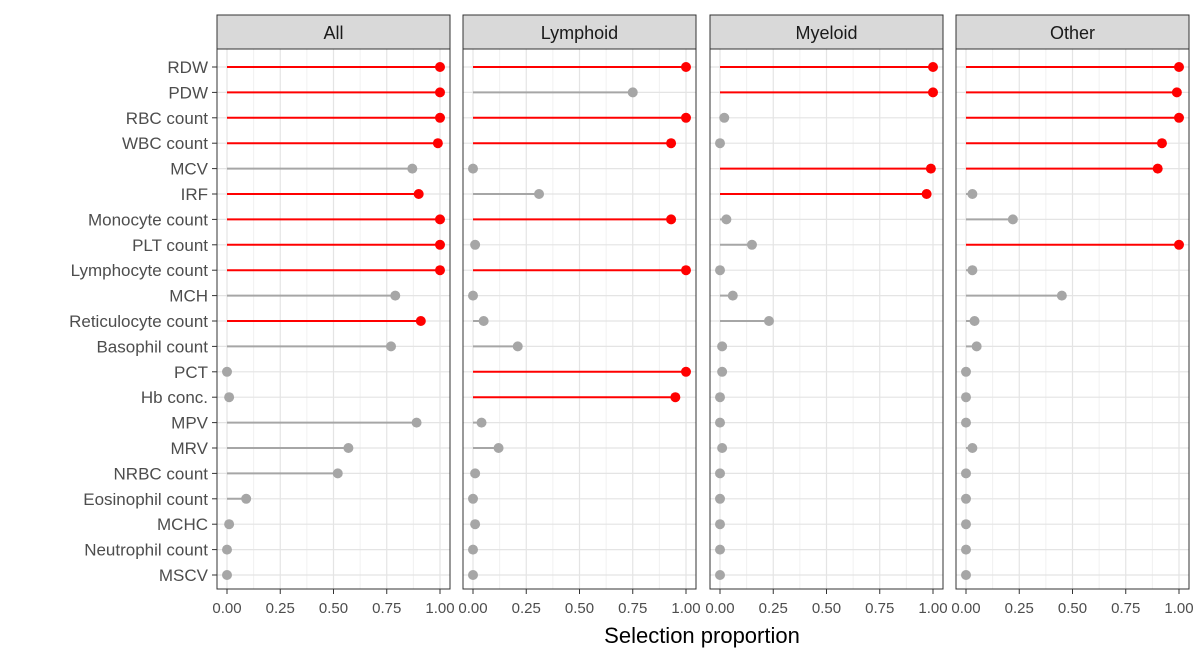  Describe the element at coordinates (146, 550) in the screenshot. I see `y-tick-label: Neutrophil count` at that location.